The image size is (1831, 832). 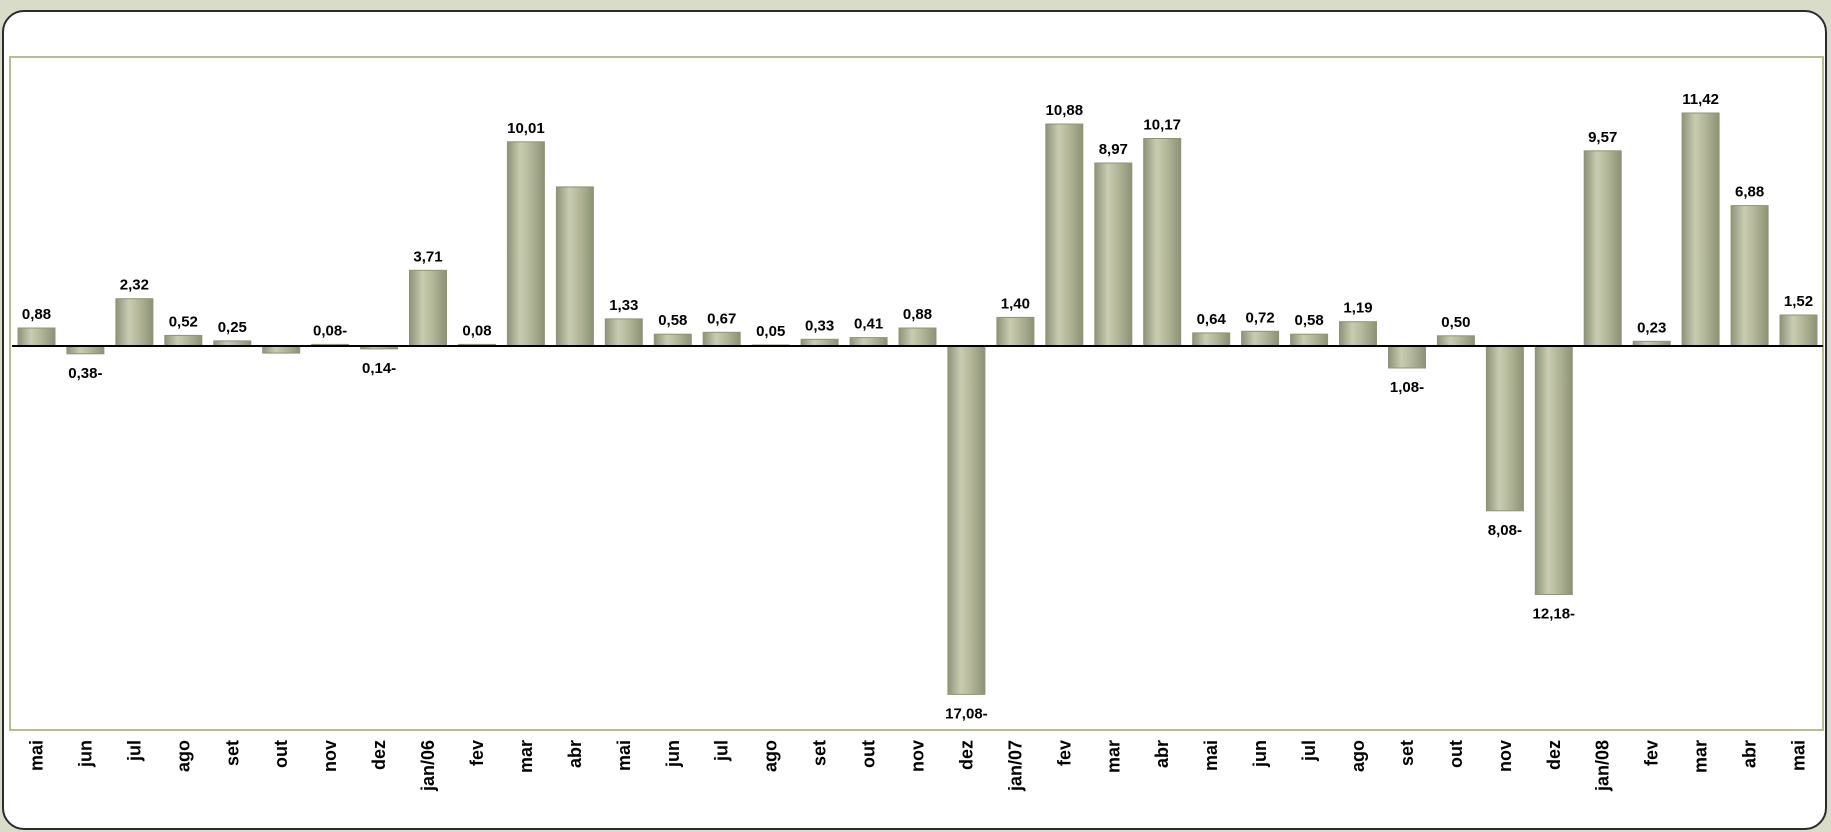 What do you see at coordinates (771, 756) in the screenshot?
I see `category-label-15: ago` at bounding box center [771, 756].